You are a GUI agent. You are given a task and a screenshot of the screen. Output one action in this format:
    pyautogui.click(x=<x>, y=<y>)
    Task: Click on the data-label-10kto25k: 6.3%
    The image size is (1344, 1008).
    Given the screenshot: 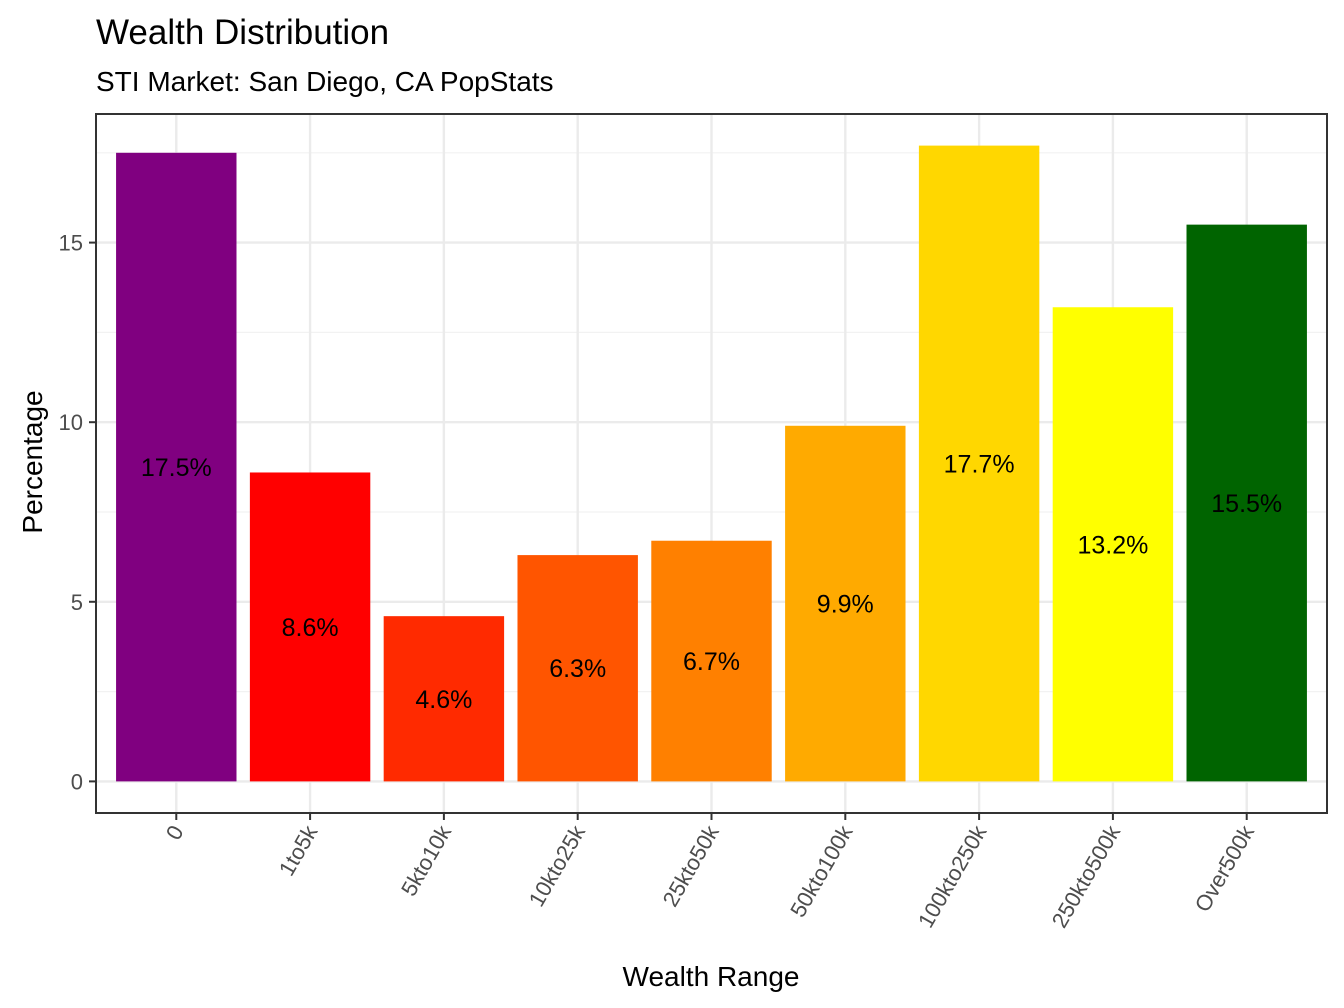 What is the action you would take?
    pyautogui.click(x=577, y=669)
    